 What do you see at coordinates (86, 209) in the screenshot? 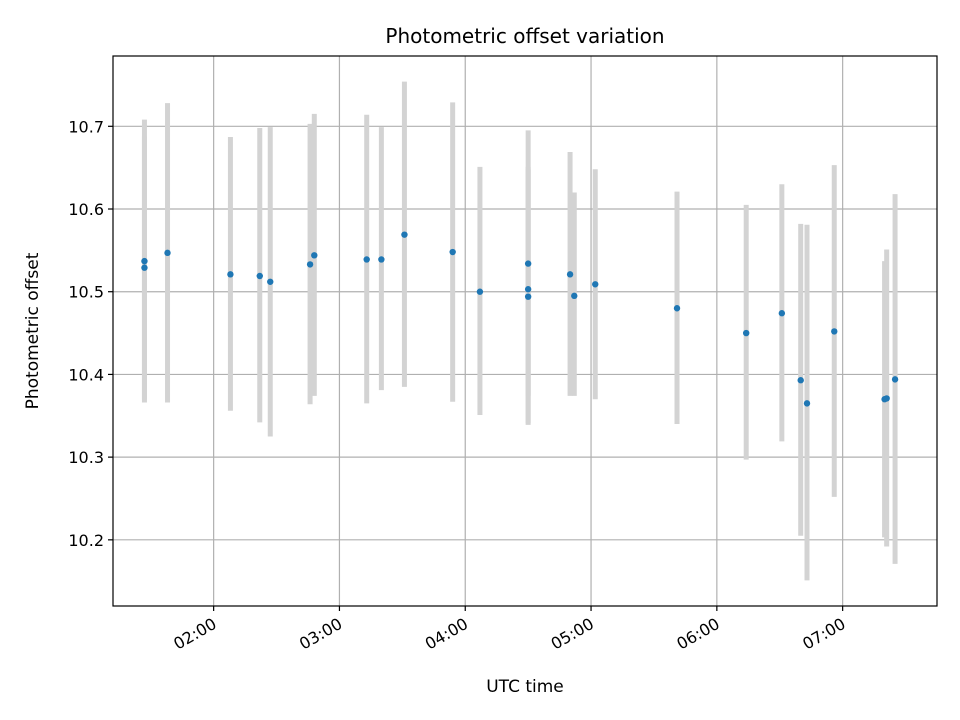
I see `y-tick-label: 10.6` at bounding box center [86, 209].